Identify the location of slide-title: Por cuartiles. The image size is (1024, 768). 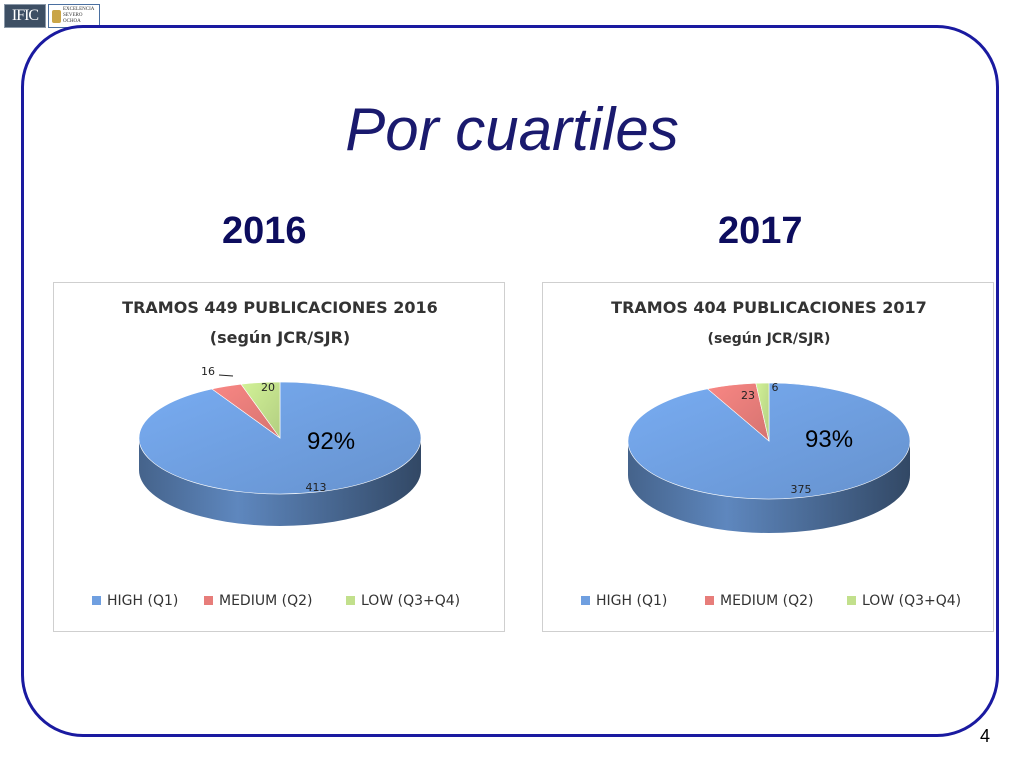
(512, 129).